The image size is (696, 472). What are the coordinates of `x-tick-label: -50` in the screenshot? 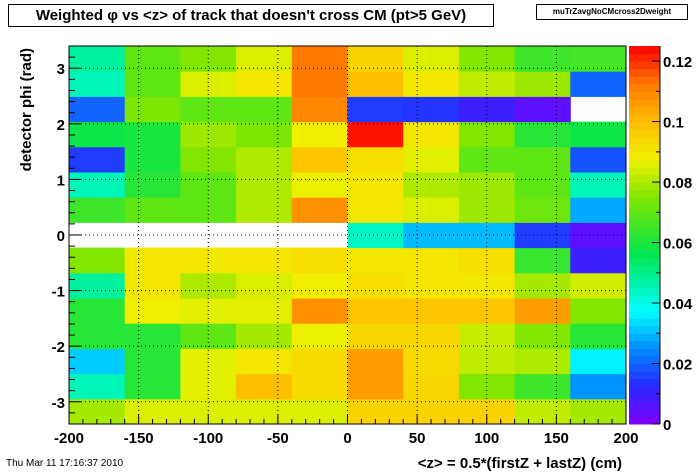 It's located at (278, 438).